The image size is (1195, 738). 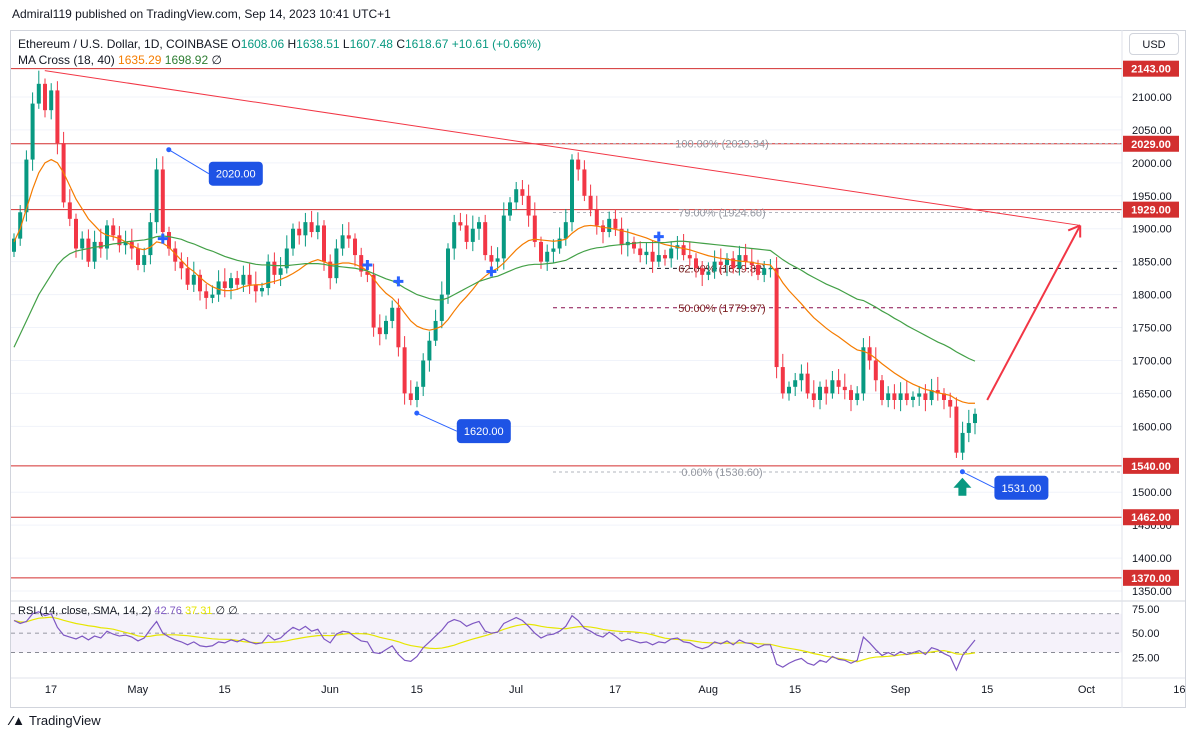 What do you see at coordinates (318, 44) in the screenshot?
I see `high-value: 1638.51` at bounding box center [318, 44].